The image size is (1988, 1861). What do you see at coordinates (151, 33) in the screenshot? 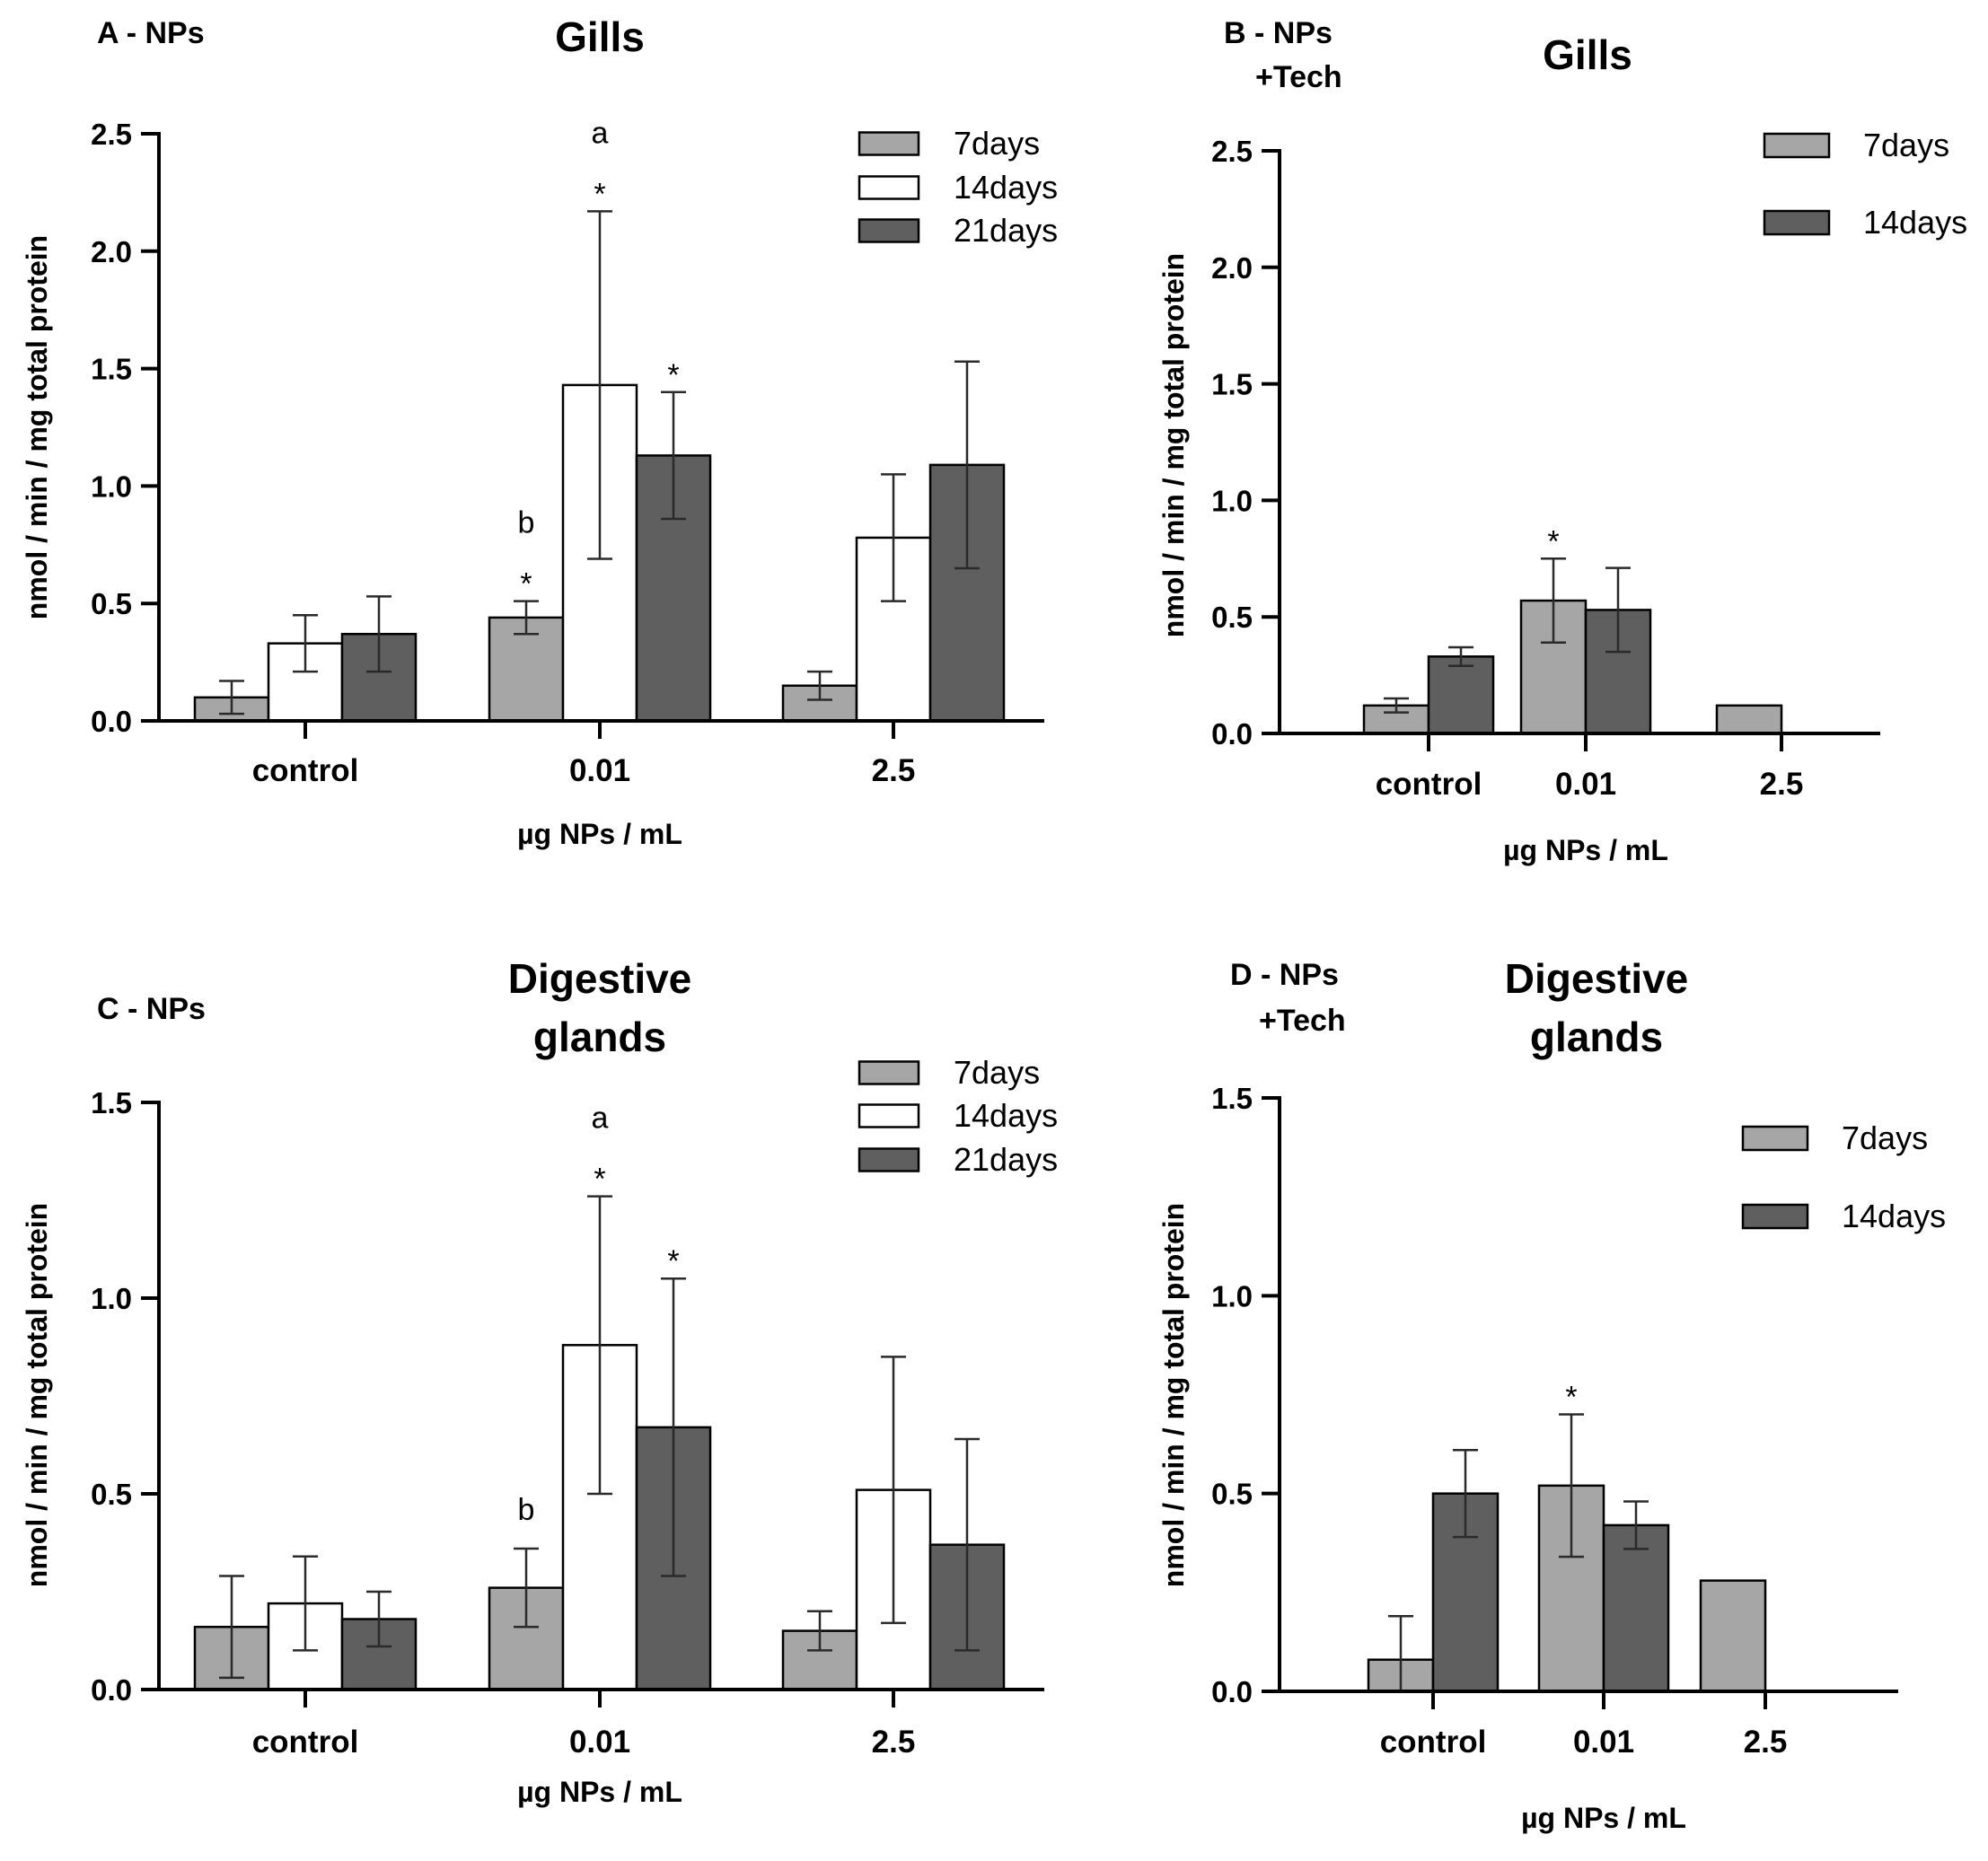
I see `panel-label: A - NPs` at bounding box center [151, 33].